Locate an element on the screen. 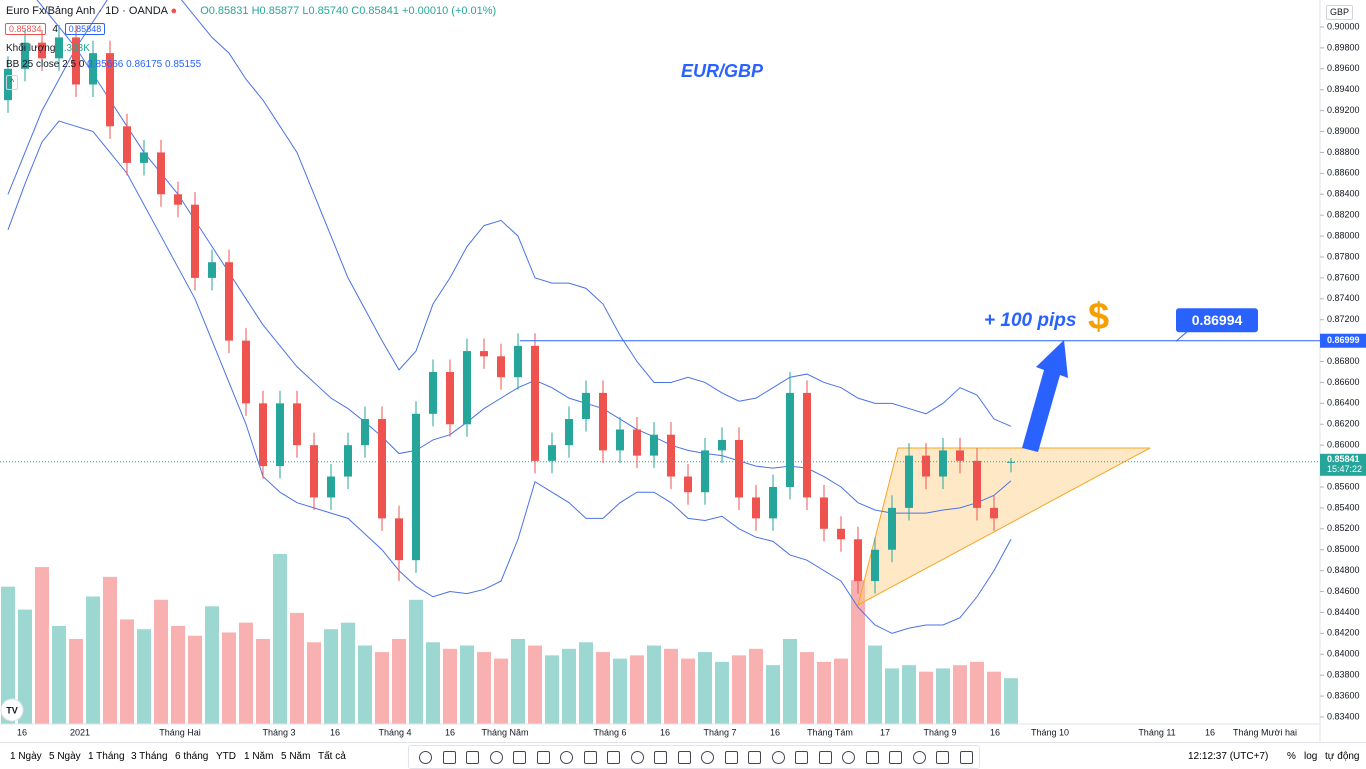 This screenshot has width=1366, height=769. clock: 12:12:37 (UTC+7) is located at coordinates (1228, 756).